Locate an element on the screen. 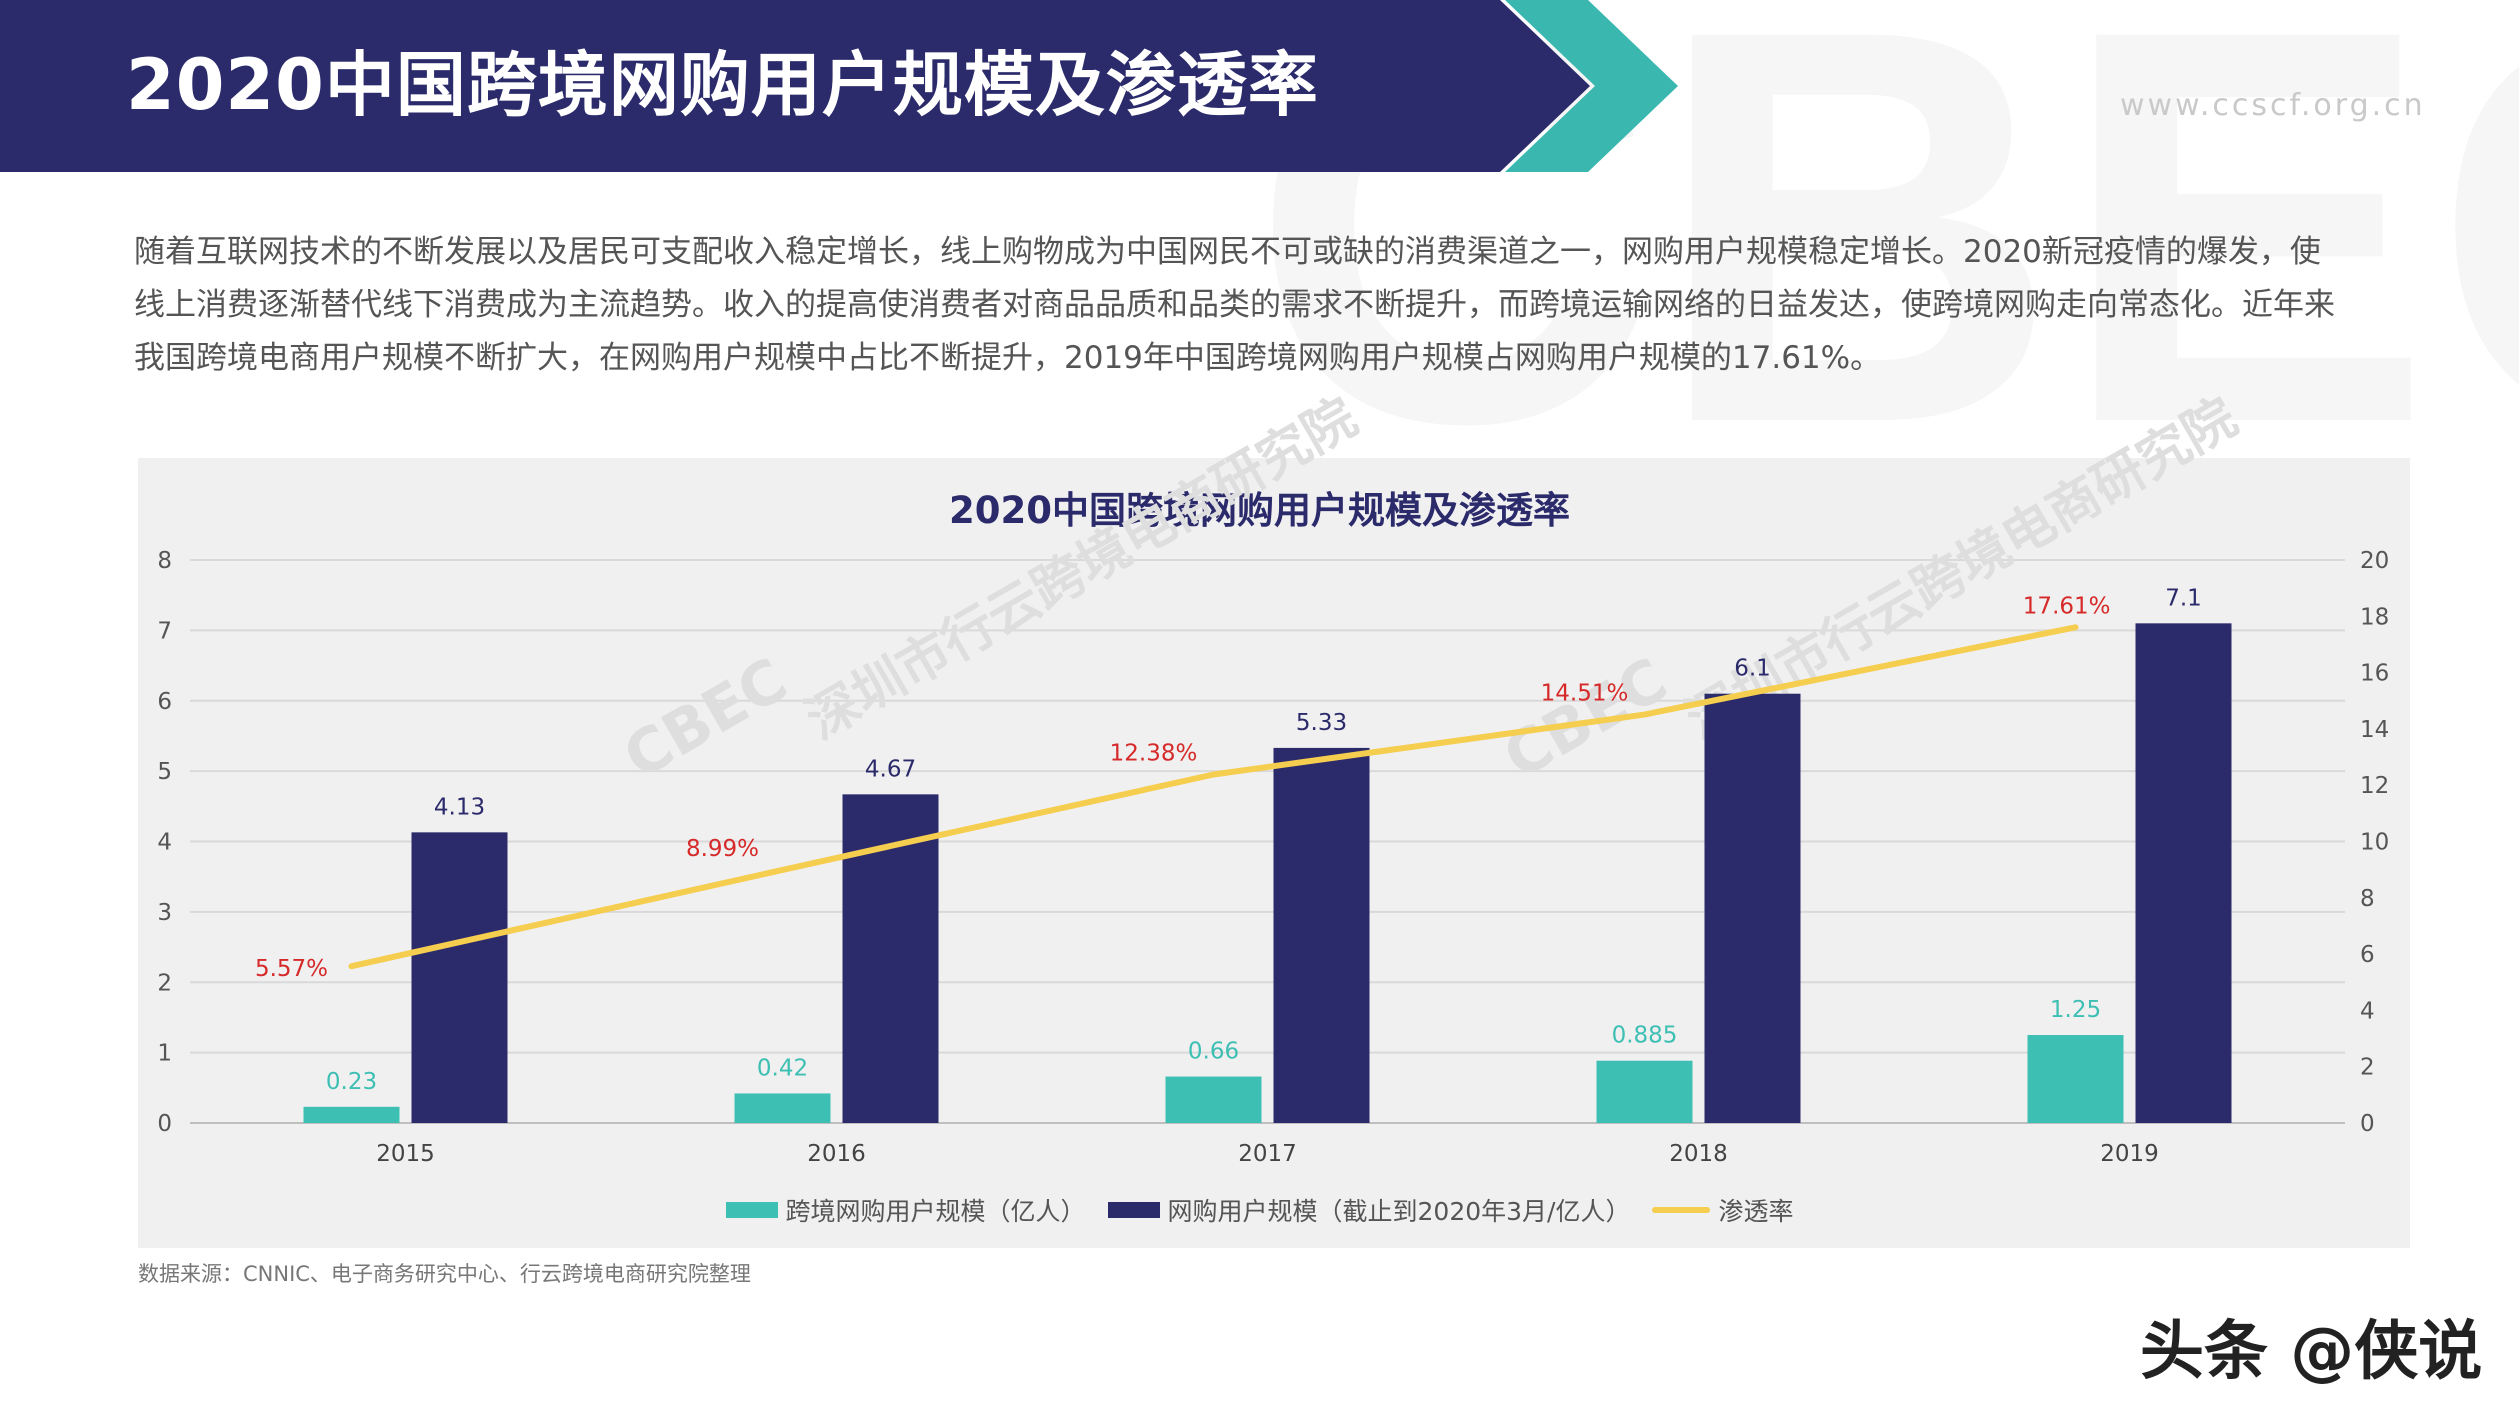 Image resolution: width=2519 pixels, height=1417 pixels. data-label-cross-border: 0.66 is located at coordinates (1213, 1052).